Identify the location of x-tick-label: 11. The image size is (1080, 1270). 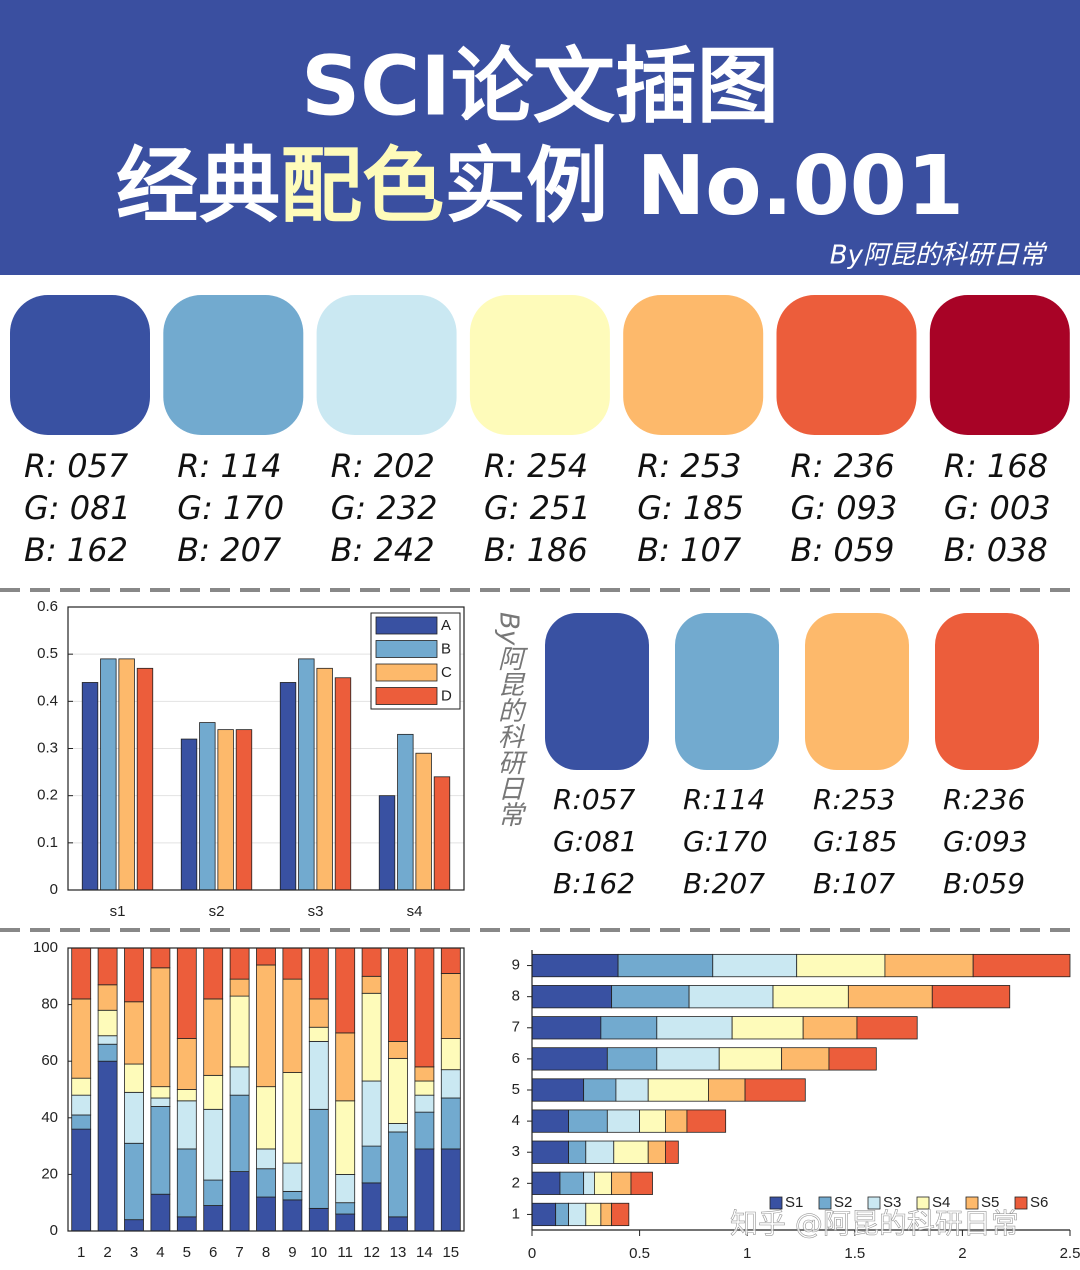
(345, 1252).